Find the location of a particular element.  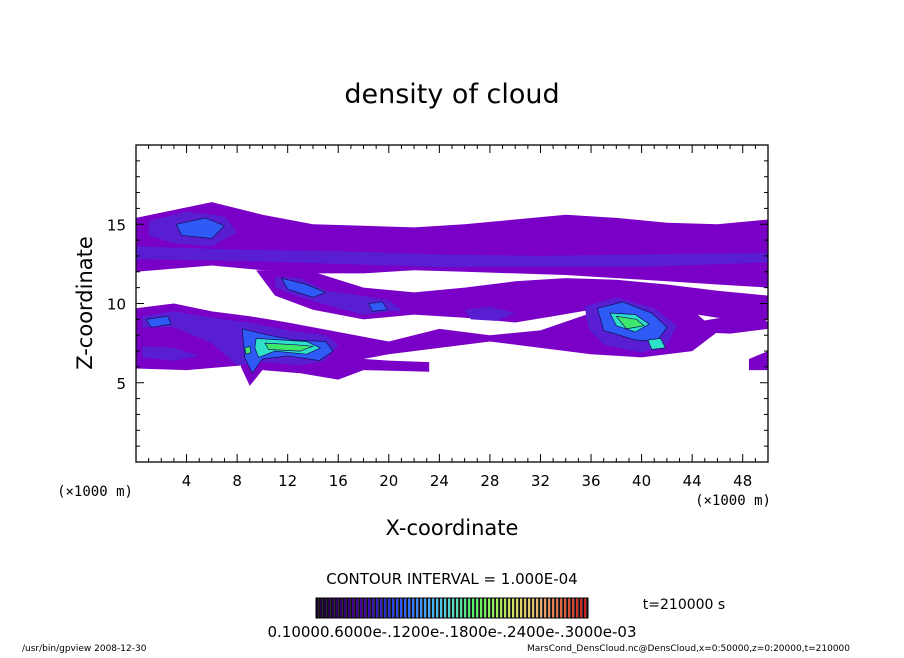

x-tick-label: 24 is located at coordinates (439, 481).